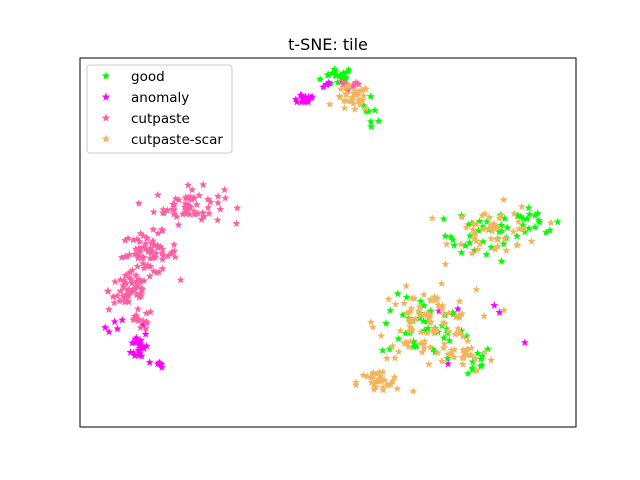 The height and width of the screenshot is (480, 640). Describe the element at coordinates (160, 98) in the screenshot. I see `legend-label-anomaly: anomaly` at that location.